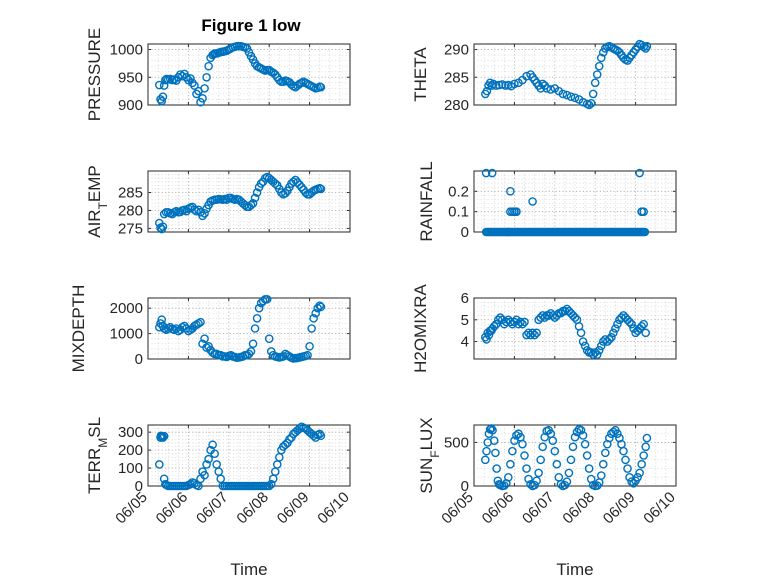 This screenshot has width=778, height=583. Describe the element at coordinates (457, 508) in the screenshot. I see `x-tick-label: 06/05` at that location.